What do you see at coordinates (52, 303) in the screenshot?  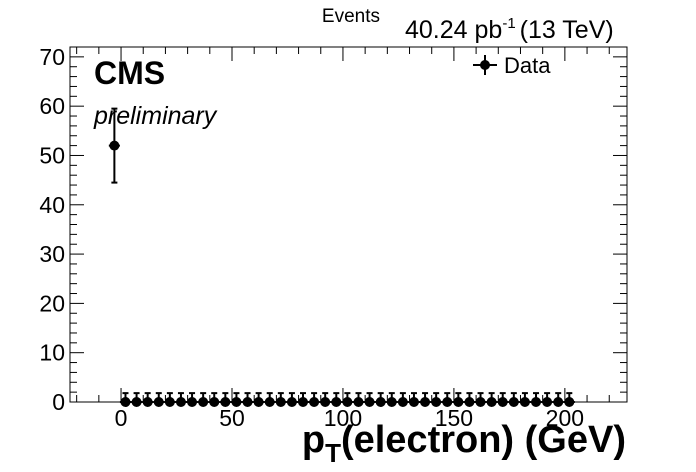 I see `y-tick-label: 20` at bounding box center [52, 303].